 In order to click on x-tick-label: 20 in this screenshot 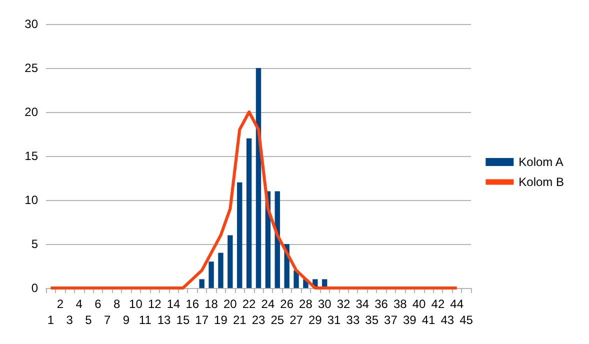, I will do `click(230, 304)`.